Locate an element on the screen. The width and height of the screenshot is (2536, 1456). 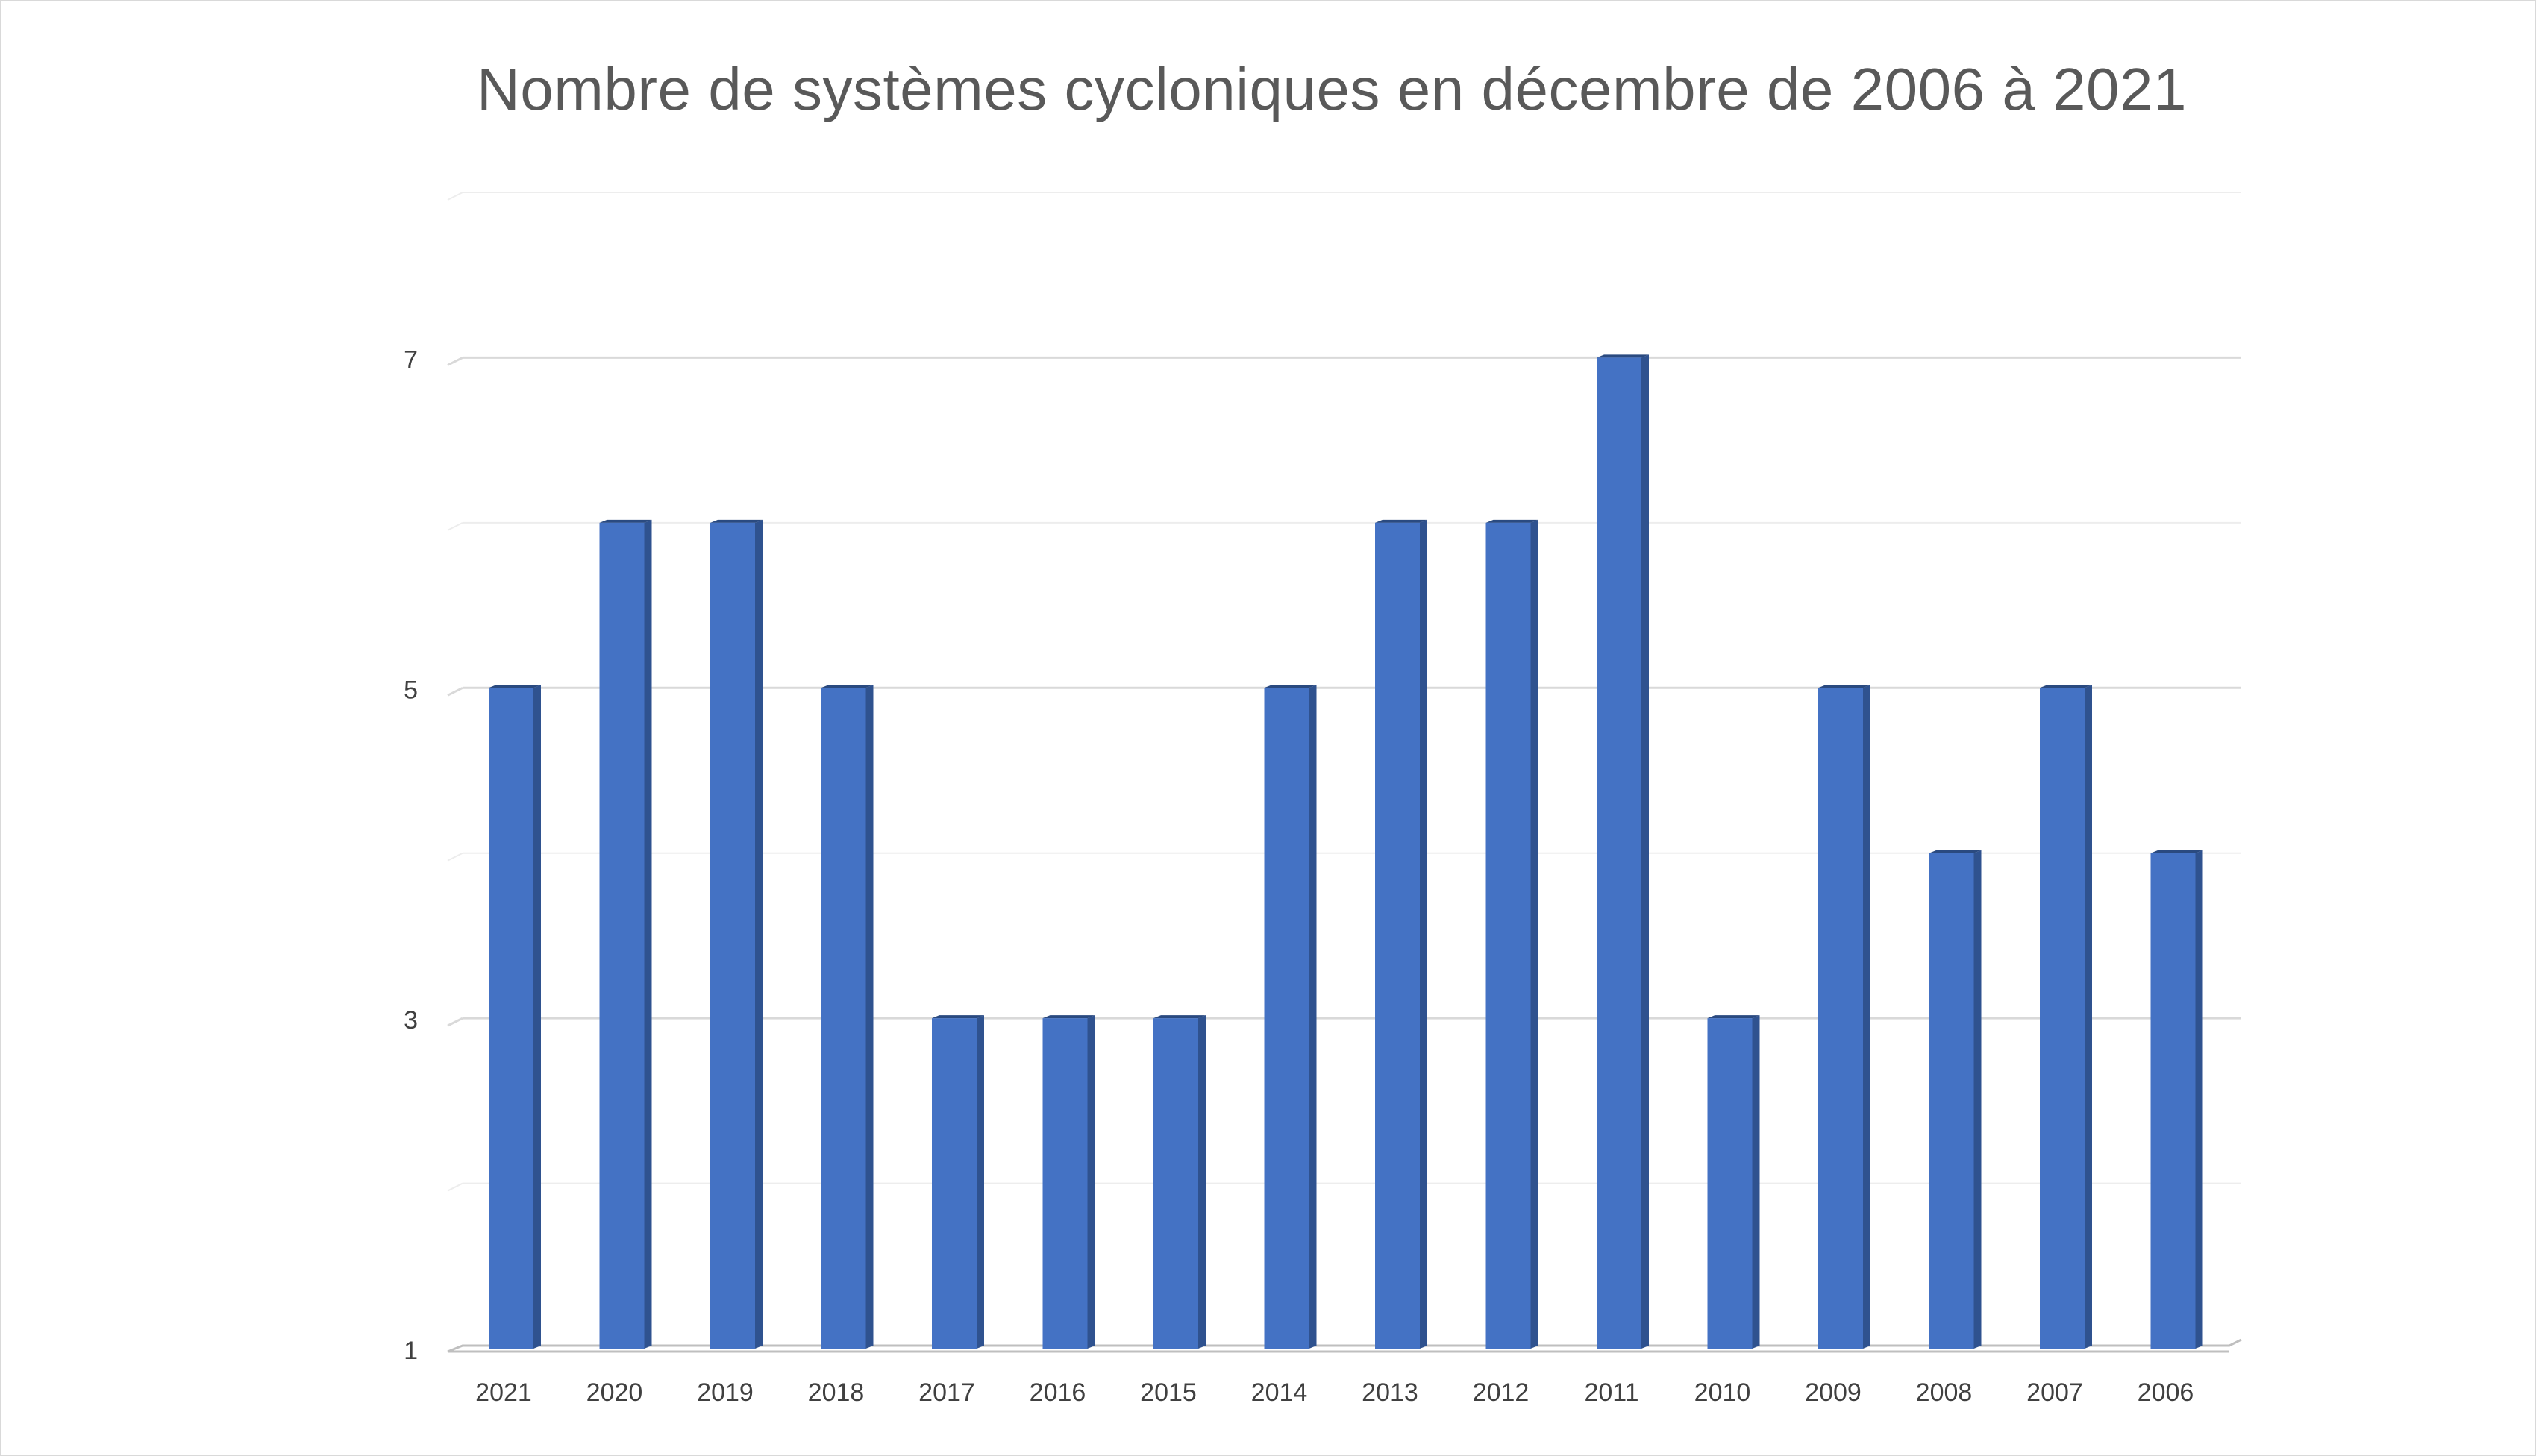
x-tick-label: 2013 is located at coordinates (1390, 1392).